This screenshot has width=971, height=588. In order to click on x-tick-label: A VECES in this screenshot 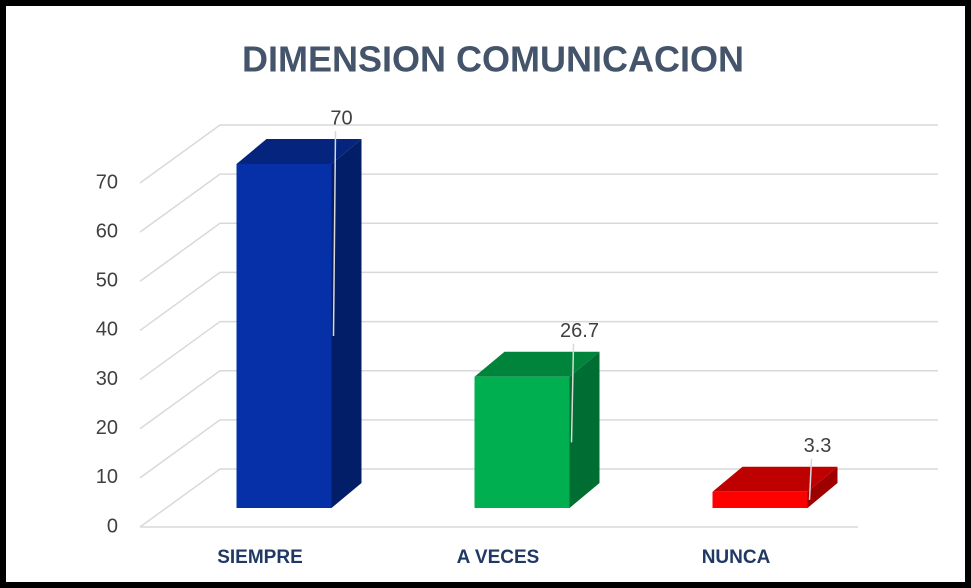, I will do `click(498, 557)`.